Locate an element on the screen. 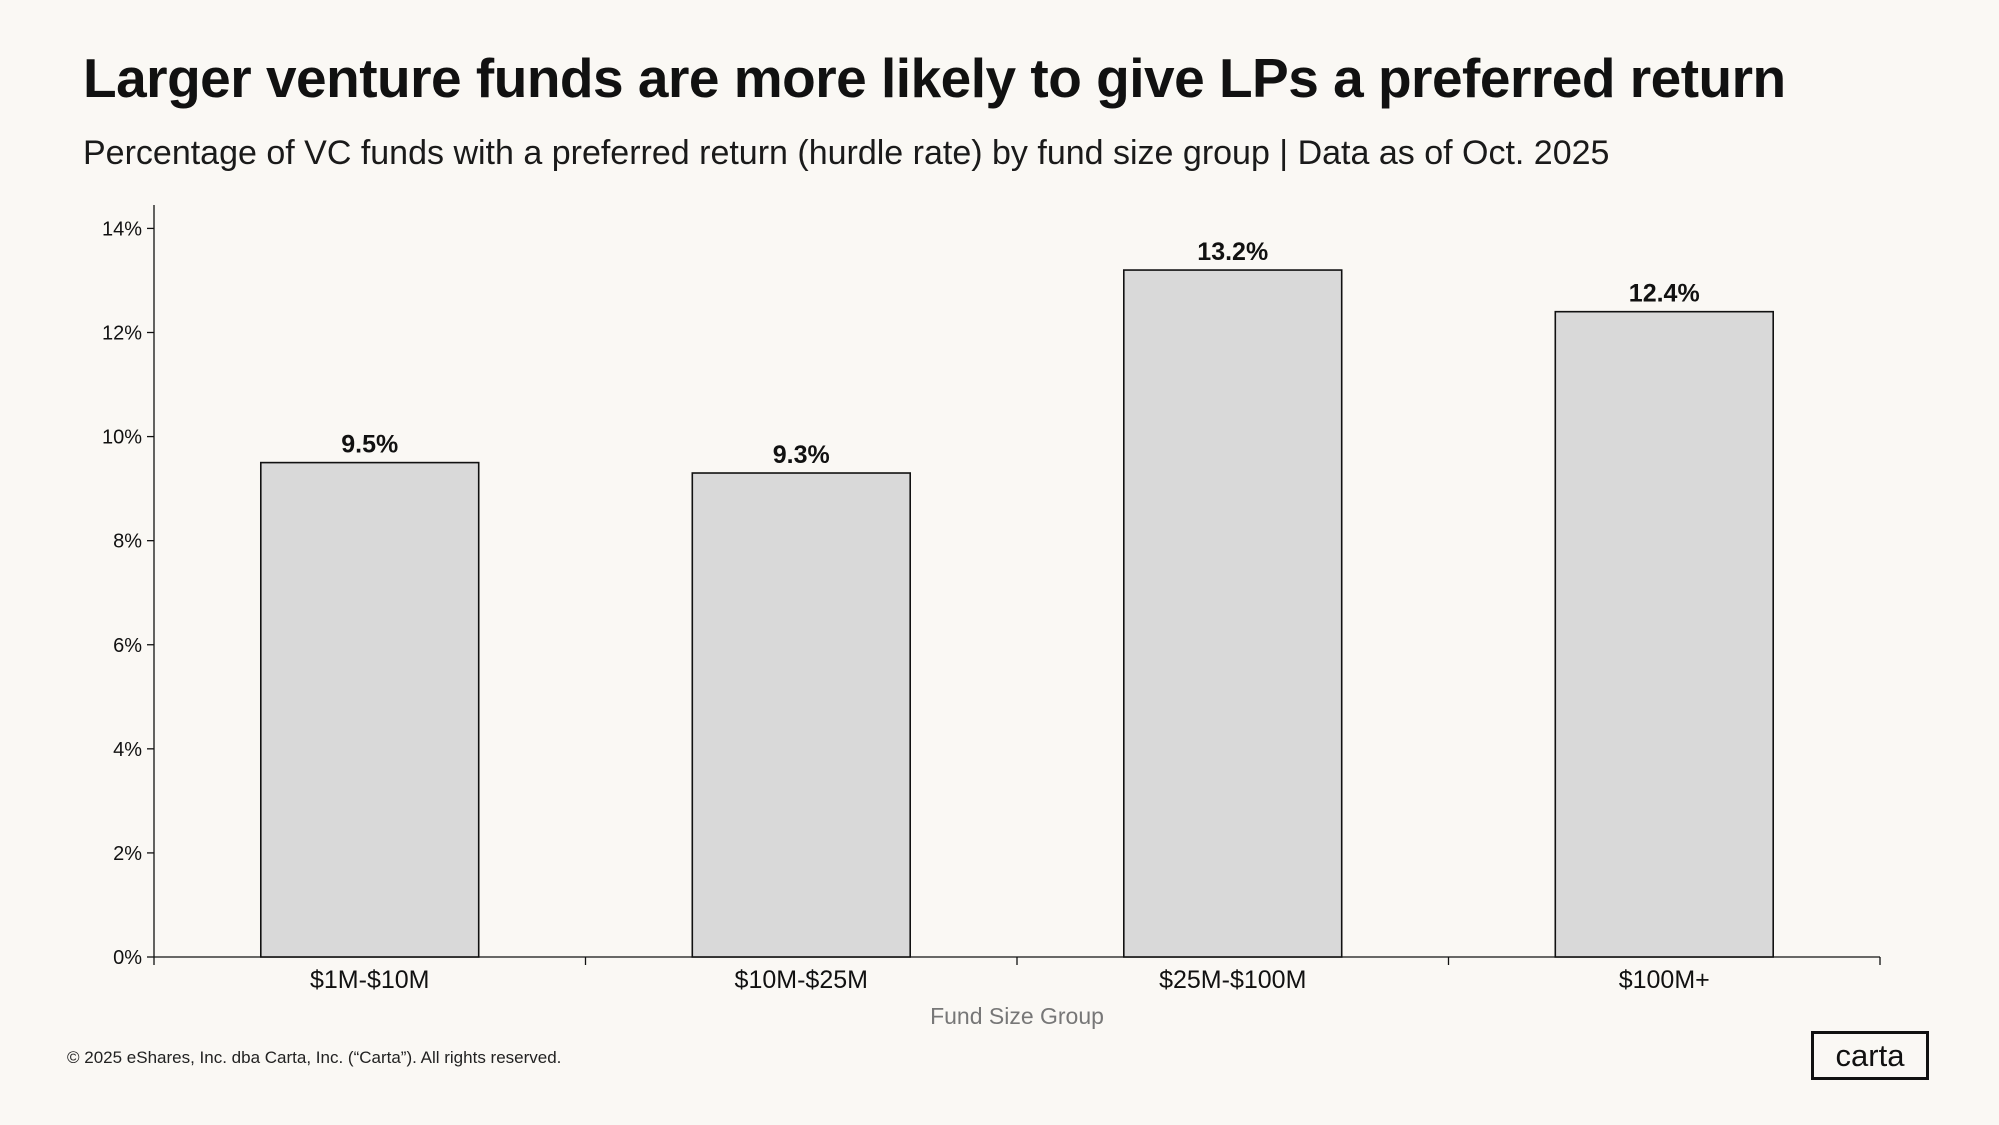 The height and width of the screenshot is (1125, 1999). y-tick-label: 4% is located at coordinates (127, 750).